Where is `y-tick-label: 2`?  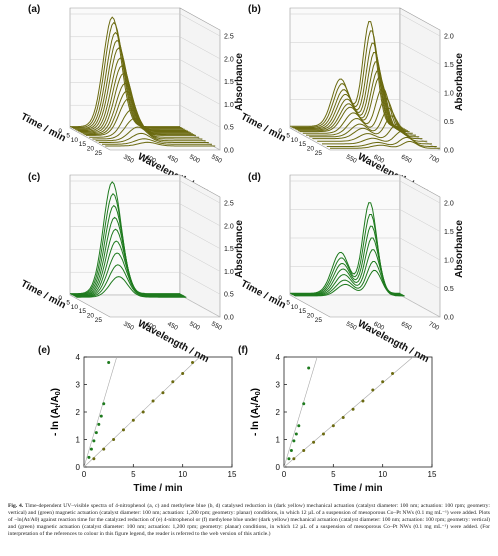
y-tick-label: 2 is located at coordinates (78, 412).